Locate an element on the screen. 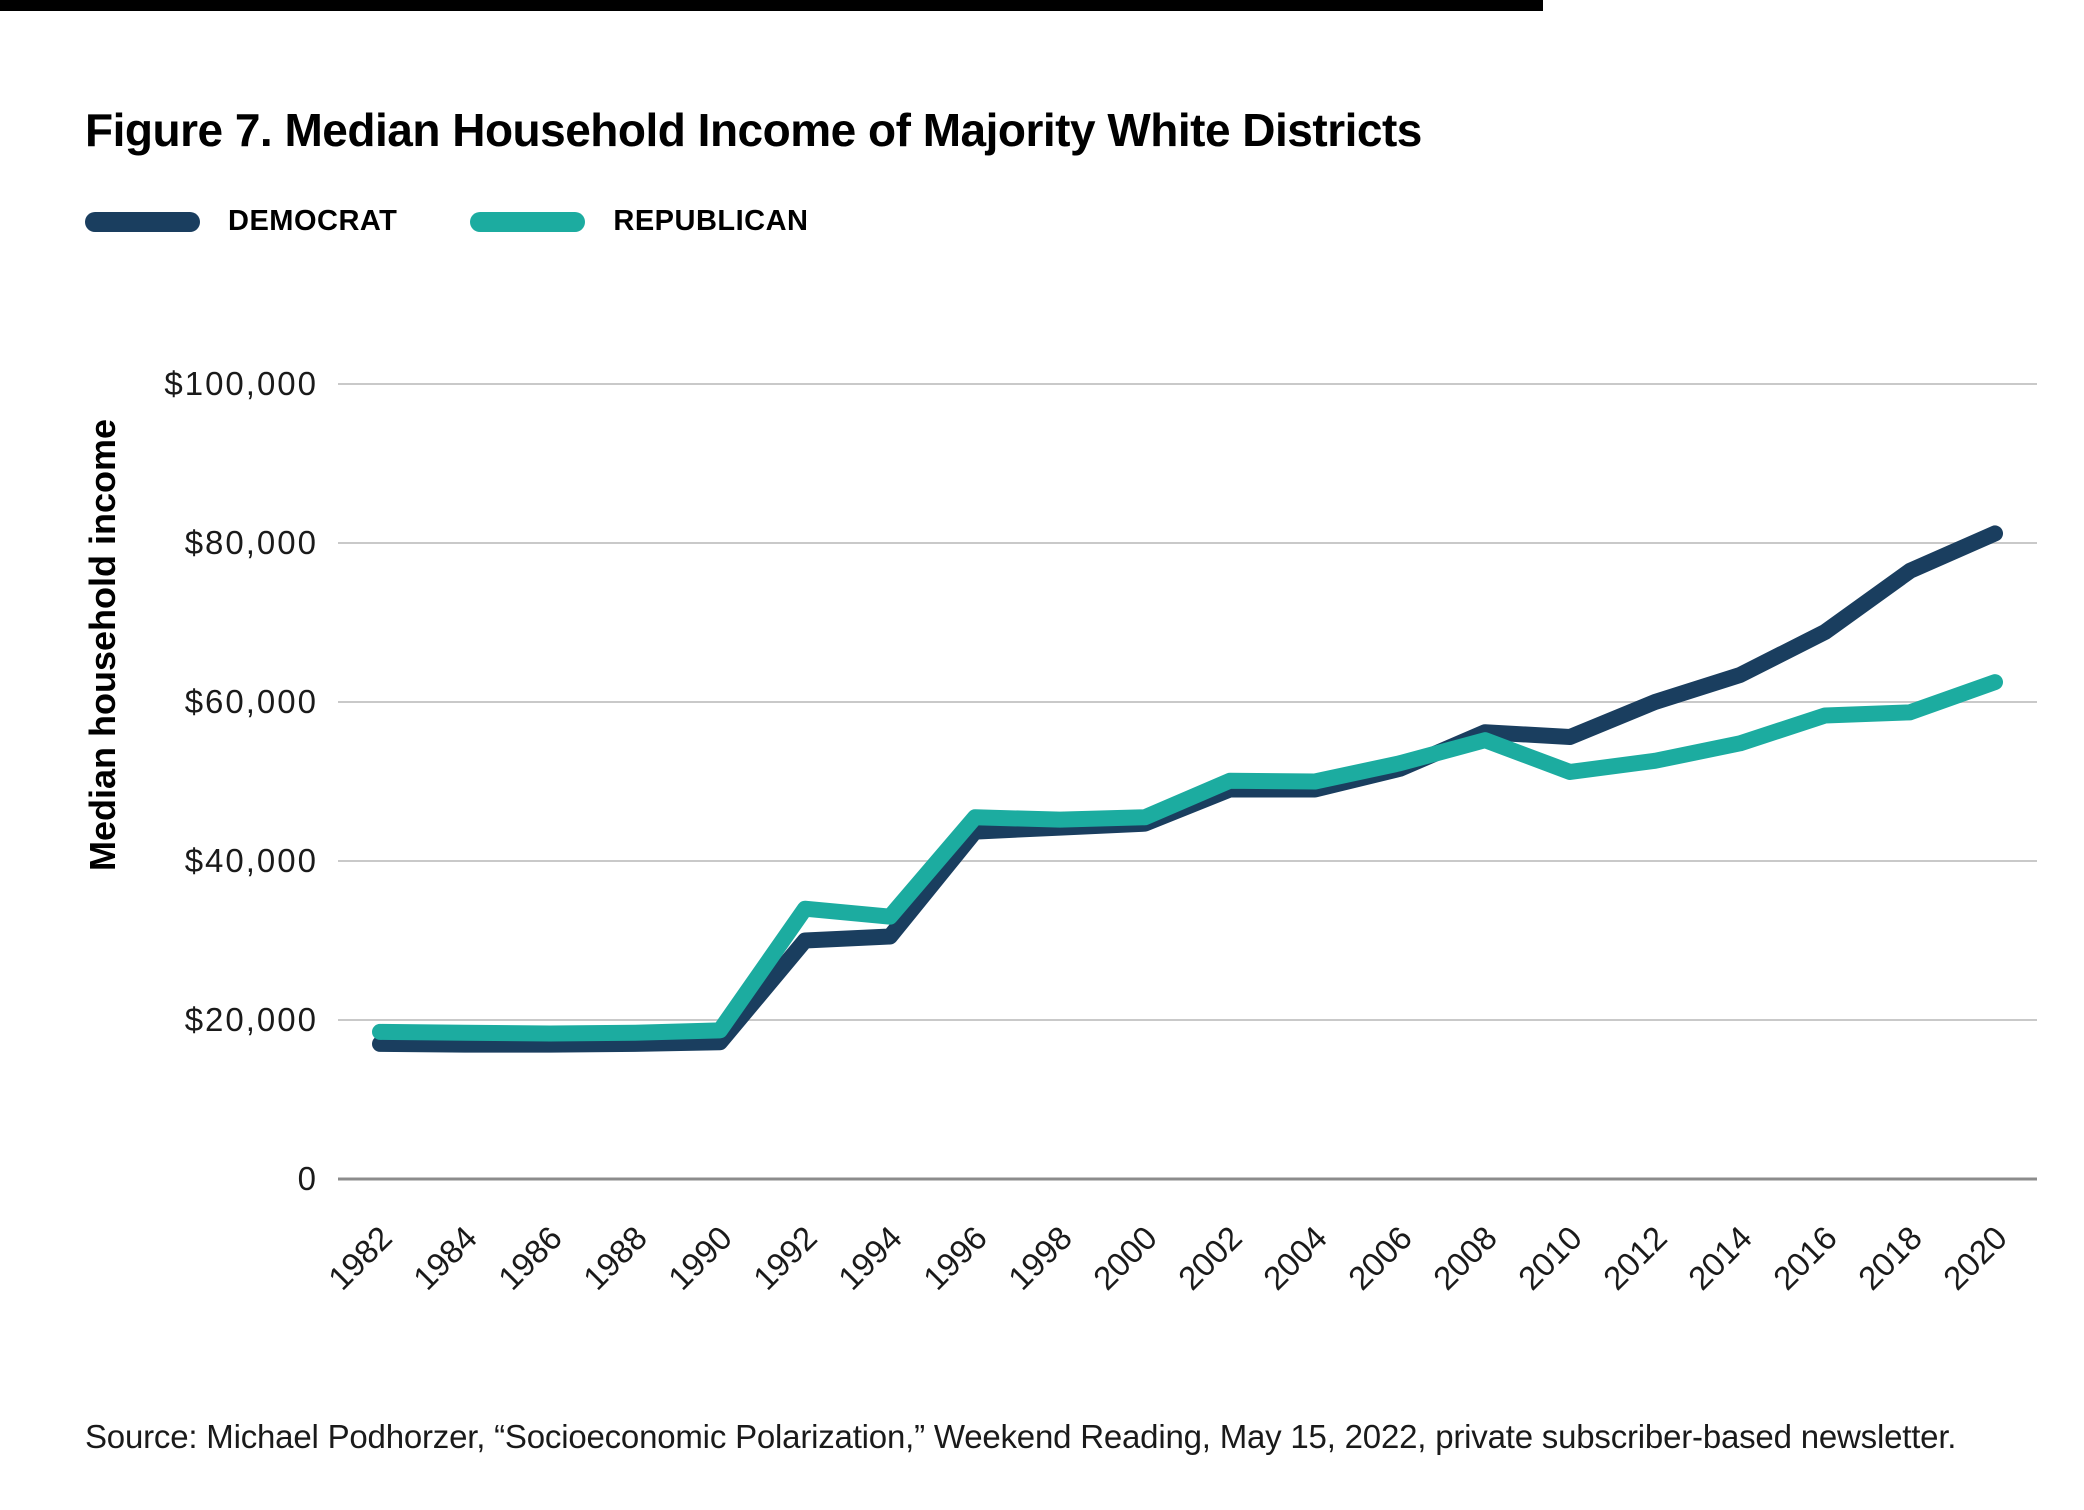  republican-line-swatch is located at coordinates (528, 221).